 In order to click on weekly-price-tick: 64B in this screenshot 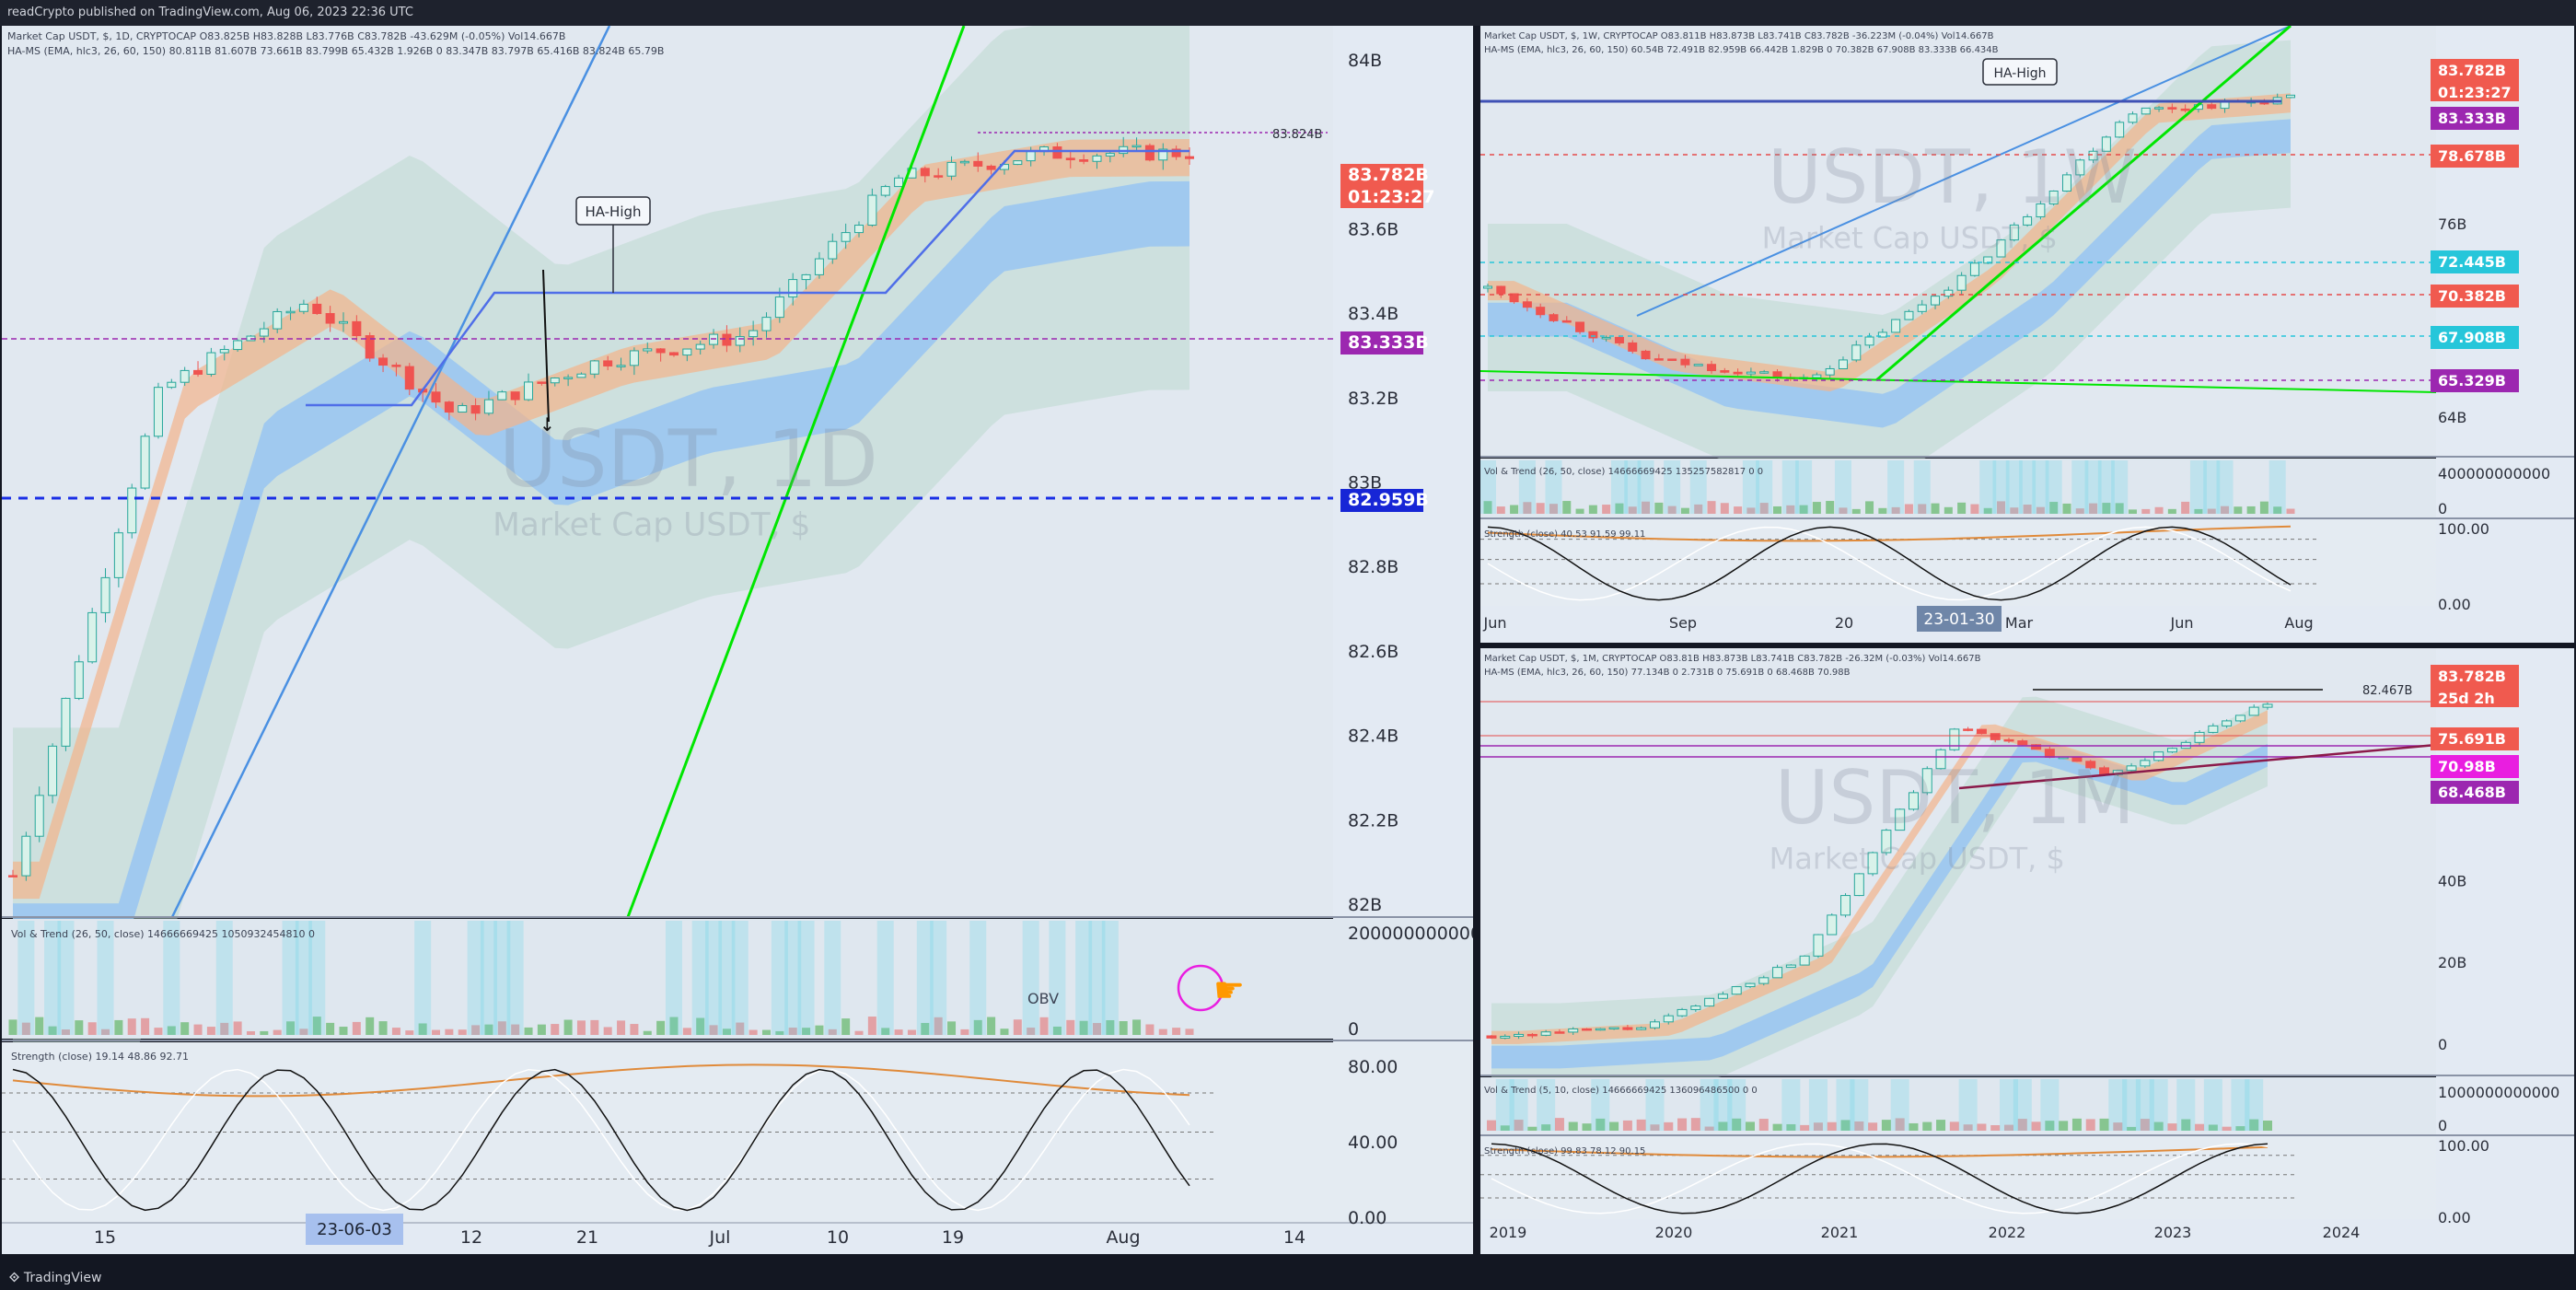, I will do `click(2452, 417)`.